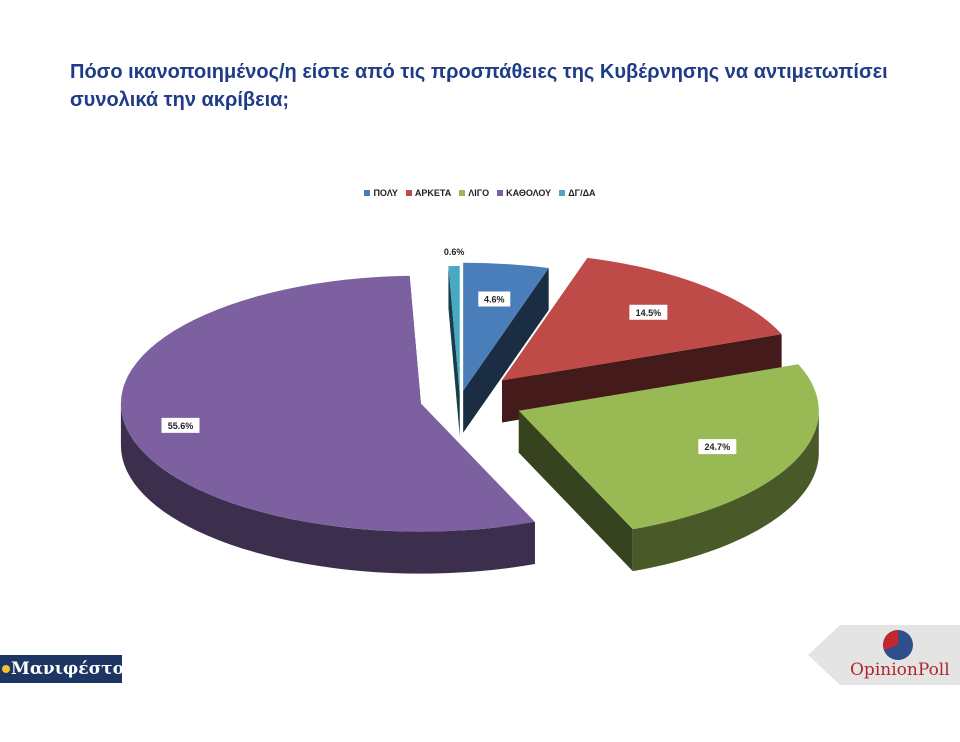 The image size is (960, 742). I want to click on data-label: 4.6%, so click(494, 299).